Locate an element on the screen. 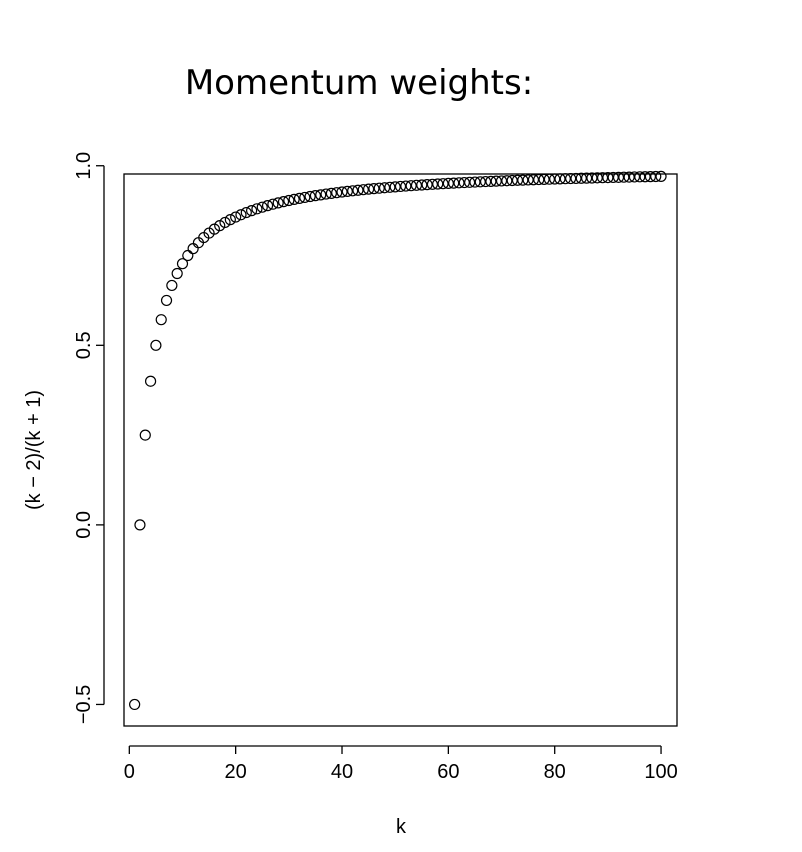 Image resolution: width=802 pixels, height=852 pixels. x-axis-label: k is located at coordinates (401, 827).